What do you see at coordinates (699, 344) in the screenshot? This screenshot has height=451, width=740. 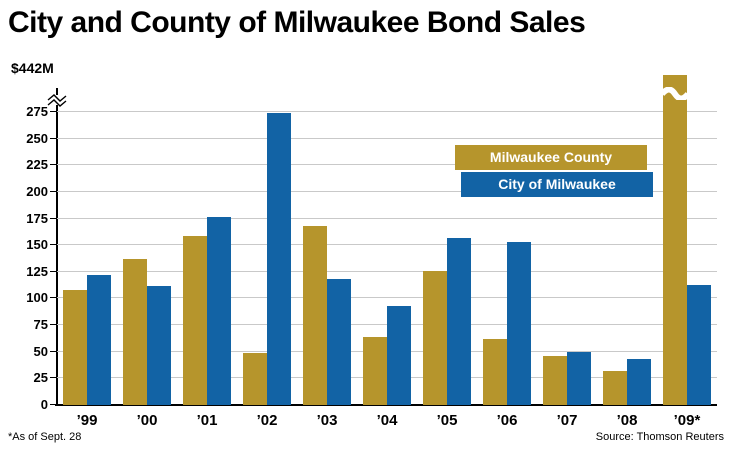 I see `bar-city-09*` at bounding box center [699, 344].